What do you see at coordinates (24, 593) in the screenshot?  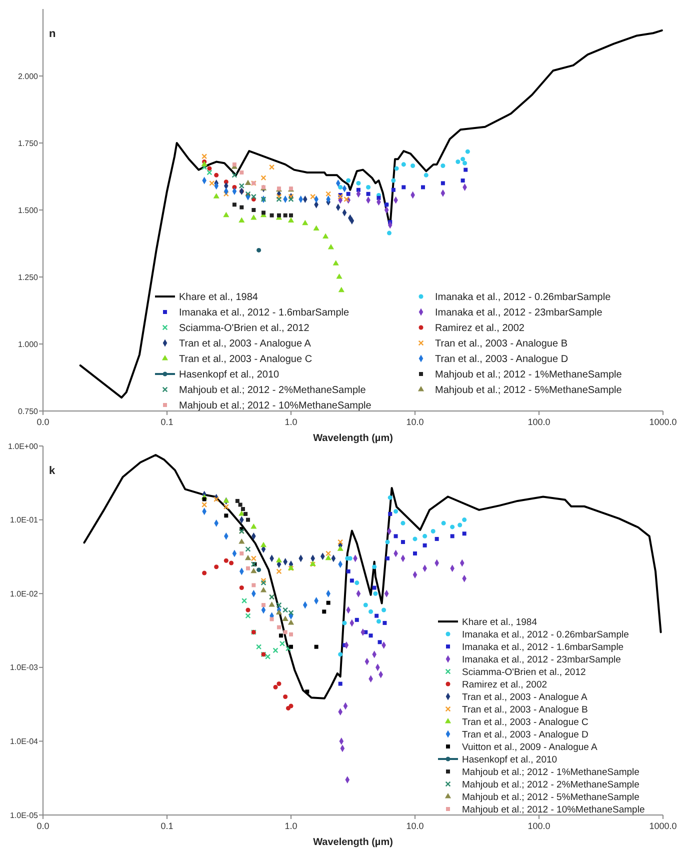 I see `y-tick-label: 1.0E-02` at bounding box center [24, 593].